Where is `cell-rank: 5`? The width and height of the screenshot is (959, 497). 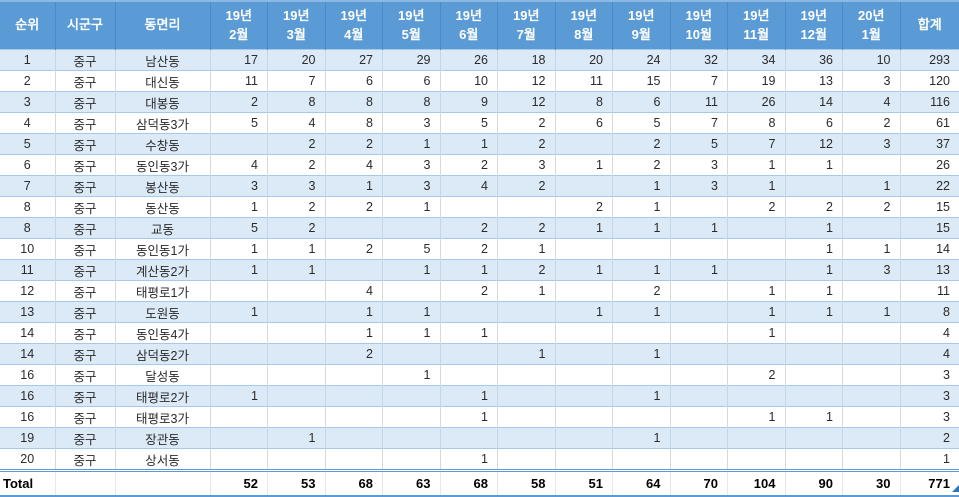
cell-rank: 5 is located at coordinates (27, 144).